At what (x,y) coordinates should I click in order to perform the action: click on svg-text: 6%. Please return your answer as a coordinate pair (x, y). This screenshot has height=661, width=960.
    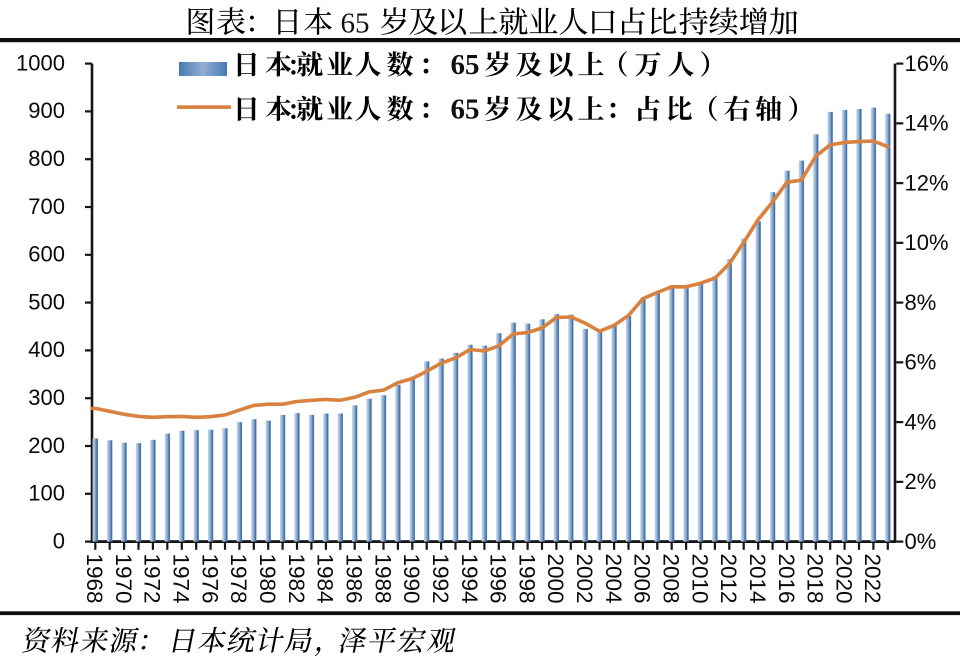
    Looking at the image, I should click on (921, 362).